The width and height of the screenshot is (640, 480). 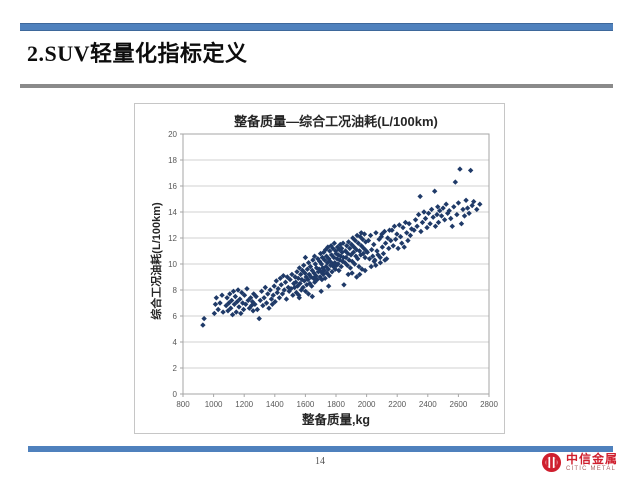 What do you see at coordinates (244, 404) in the screenshot?
I see `x-tick-label: 1200` at bounding box center [244, 404].